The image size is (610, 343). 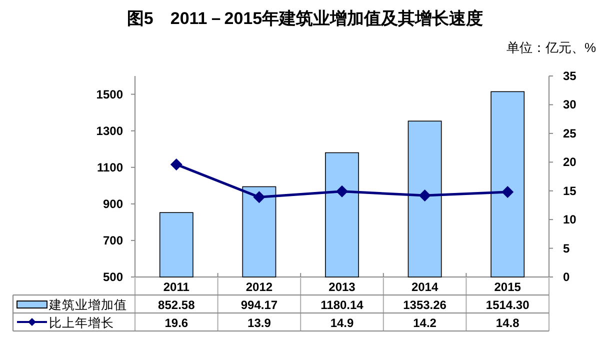 What do you see at coordinates (260, 323) in the screenshot?
I see `data-label: 13.9` at bounding box center [260, 323].